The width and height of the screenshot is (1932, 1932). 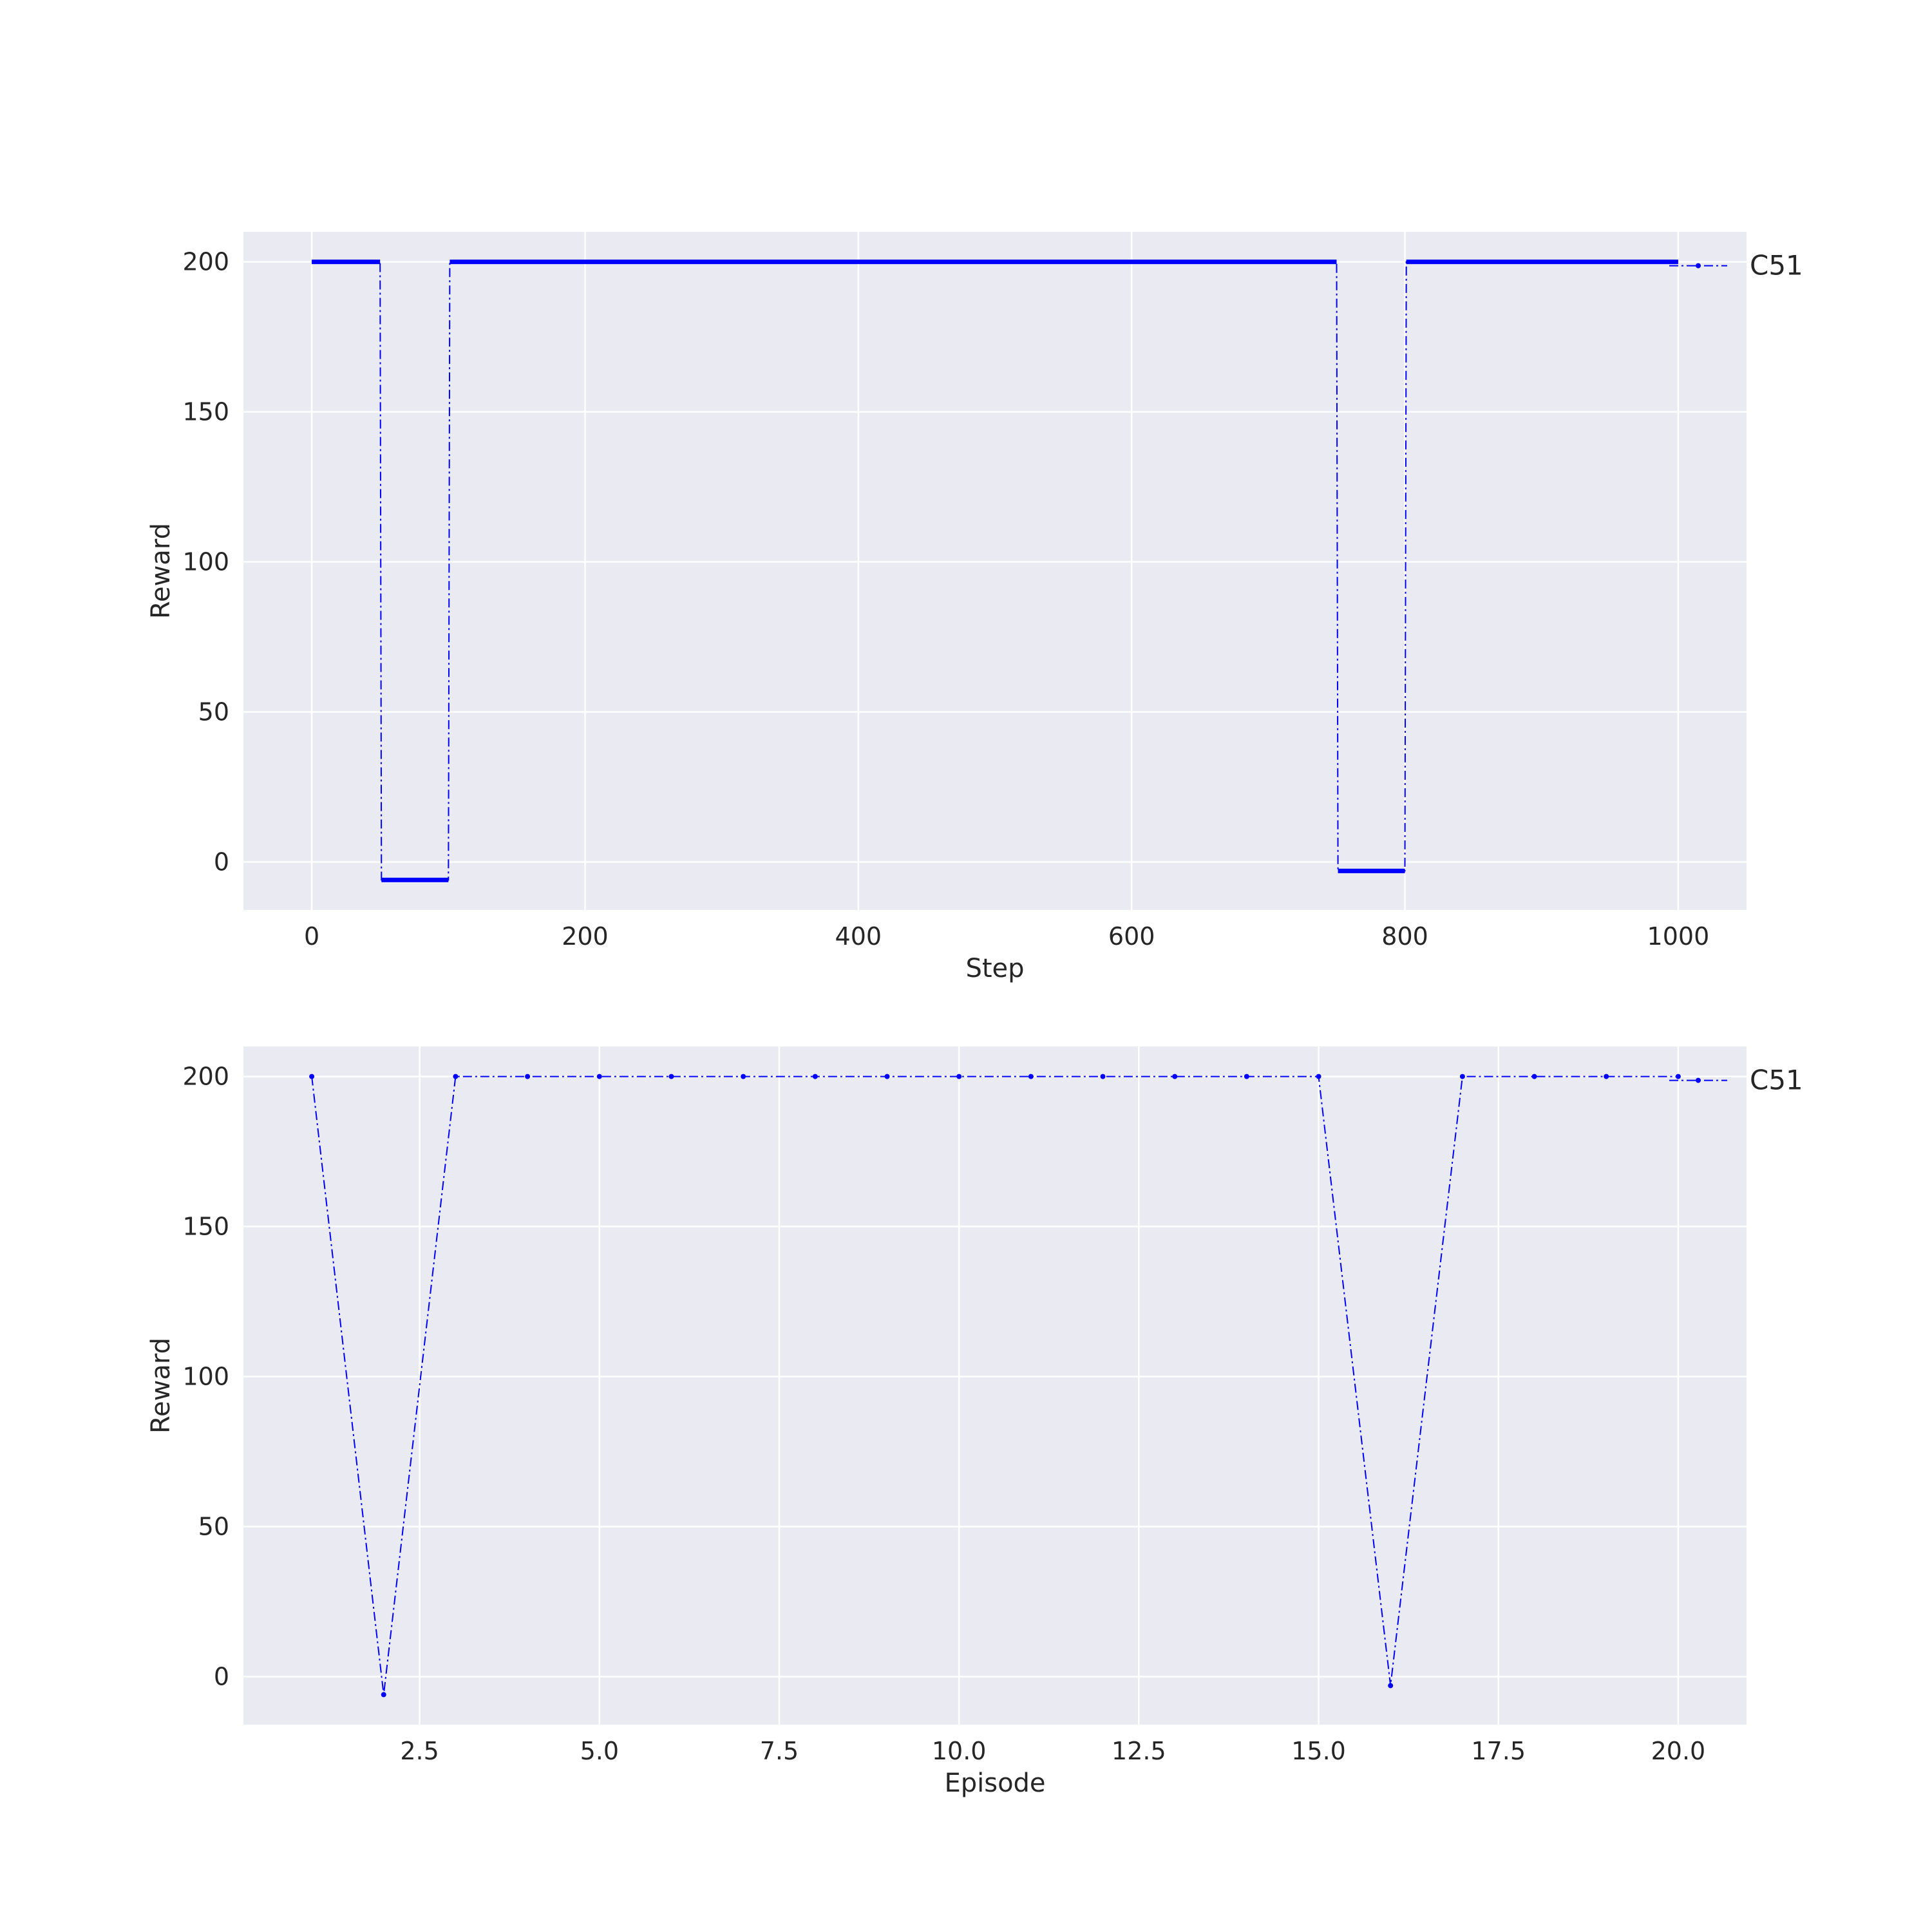 What do you see at coordinates (311, 937) in the screenshot?
I see `x-tick-label: 0` at bounding box center [311, 937].